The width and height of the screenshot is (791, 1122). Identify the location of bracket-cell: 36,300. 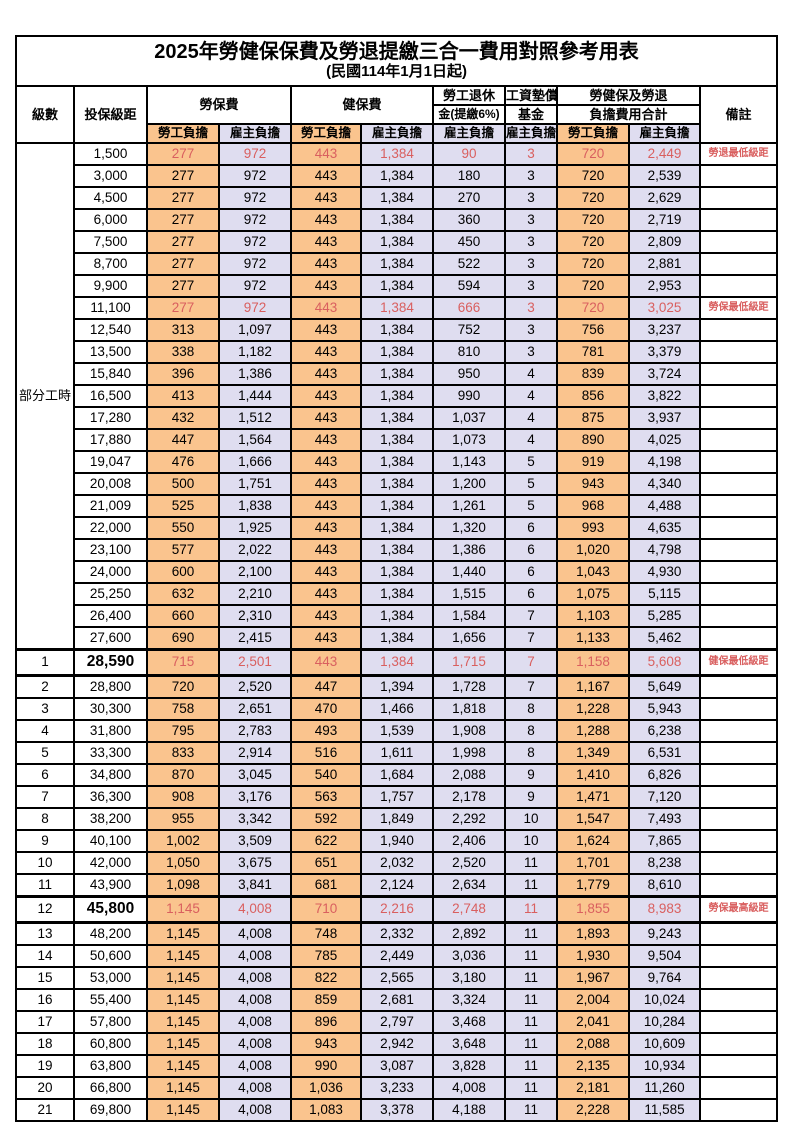
(110, 797).